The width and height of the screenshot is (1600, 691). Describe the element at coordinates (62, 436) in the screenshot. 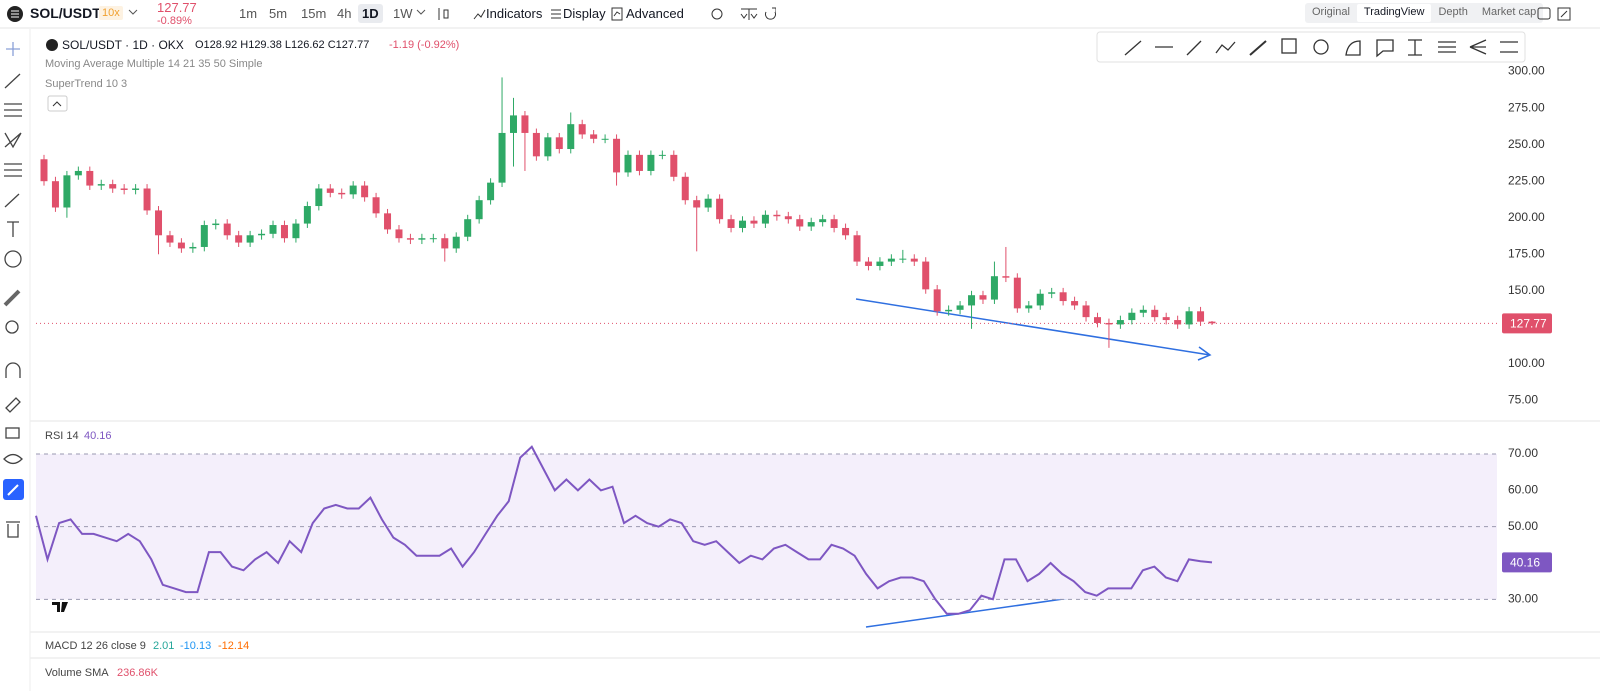

I see `rsi-title: RSI 14` at that location.